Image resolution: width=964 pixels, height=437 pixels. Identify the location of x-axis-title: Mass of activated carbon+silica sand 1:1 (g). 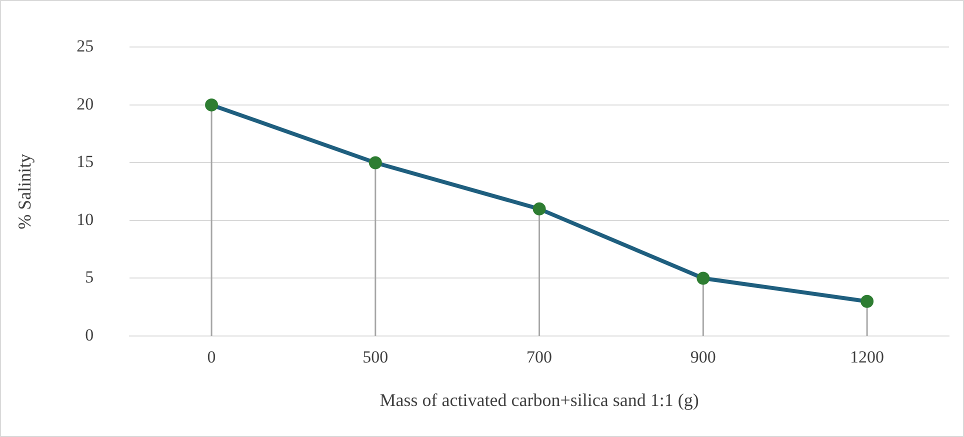
(539, 400).